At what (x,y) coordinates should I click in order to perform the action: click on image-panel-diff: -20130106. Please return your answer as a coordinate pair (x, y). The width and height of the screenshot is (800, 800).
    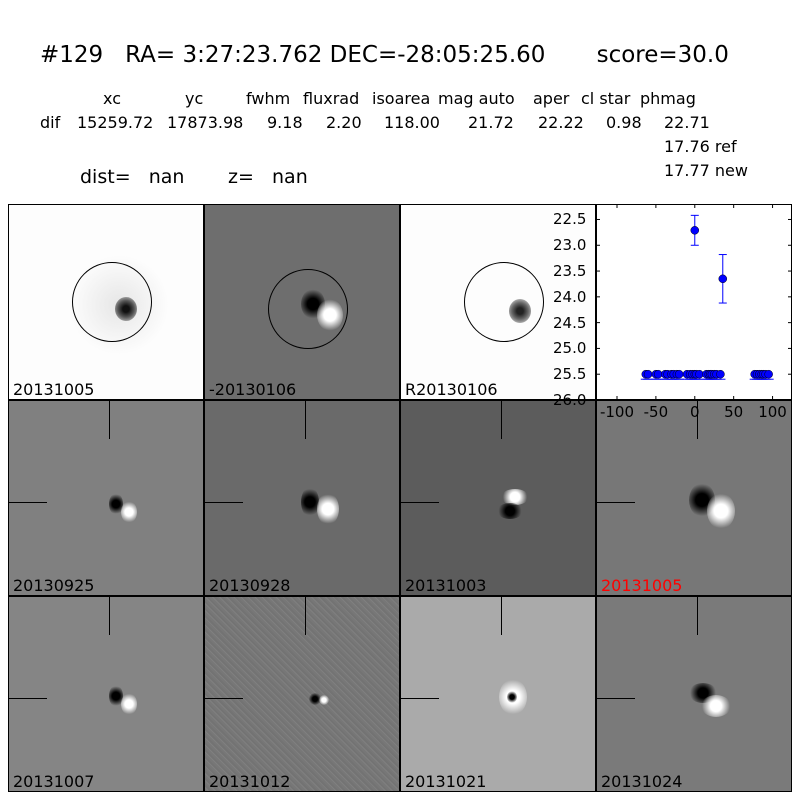
    Looking at the image, I should click on (302, 302).